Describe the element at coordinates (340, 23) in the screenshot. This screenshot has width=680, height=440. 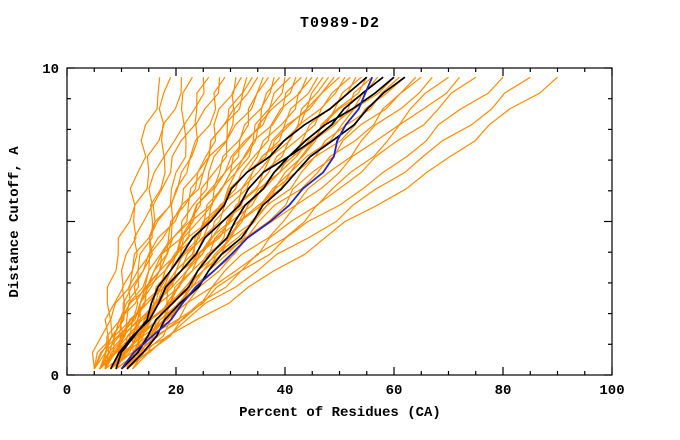
I see `chart-title: T0989-D2` at that location.